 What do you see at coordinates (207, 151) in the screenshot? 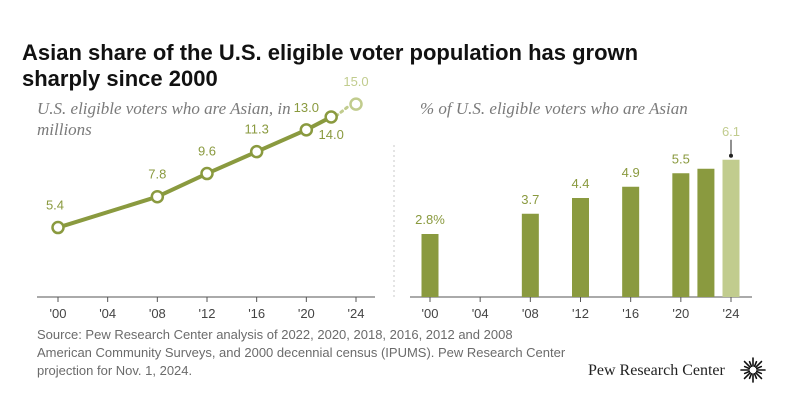
I see `data-label: 9.6` at bounding box center [207, 151].